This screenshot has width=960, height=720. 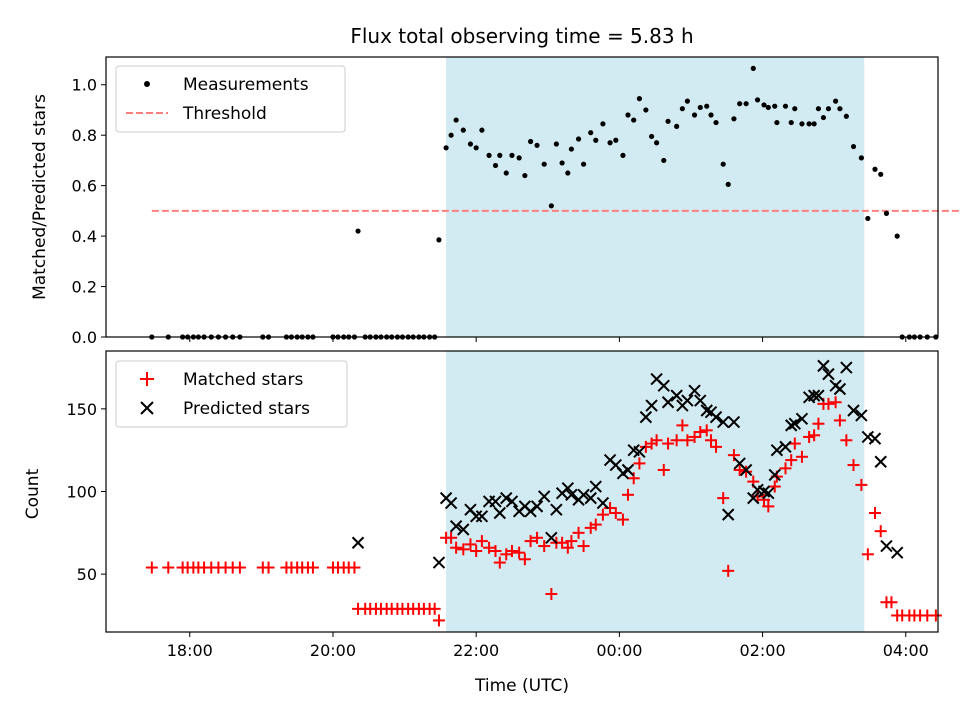 What do you see at coordinates (231, 394) in the screenshot?
I see `bottom-legend: Matched stars Predicted stars` at bounding box center [231, 394].